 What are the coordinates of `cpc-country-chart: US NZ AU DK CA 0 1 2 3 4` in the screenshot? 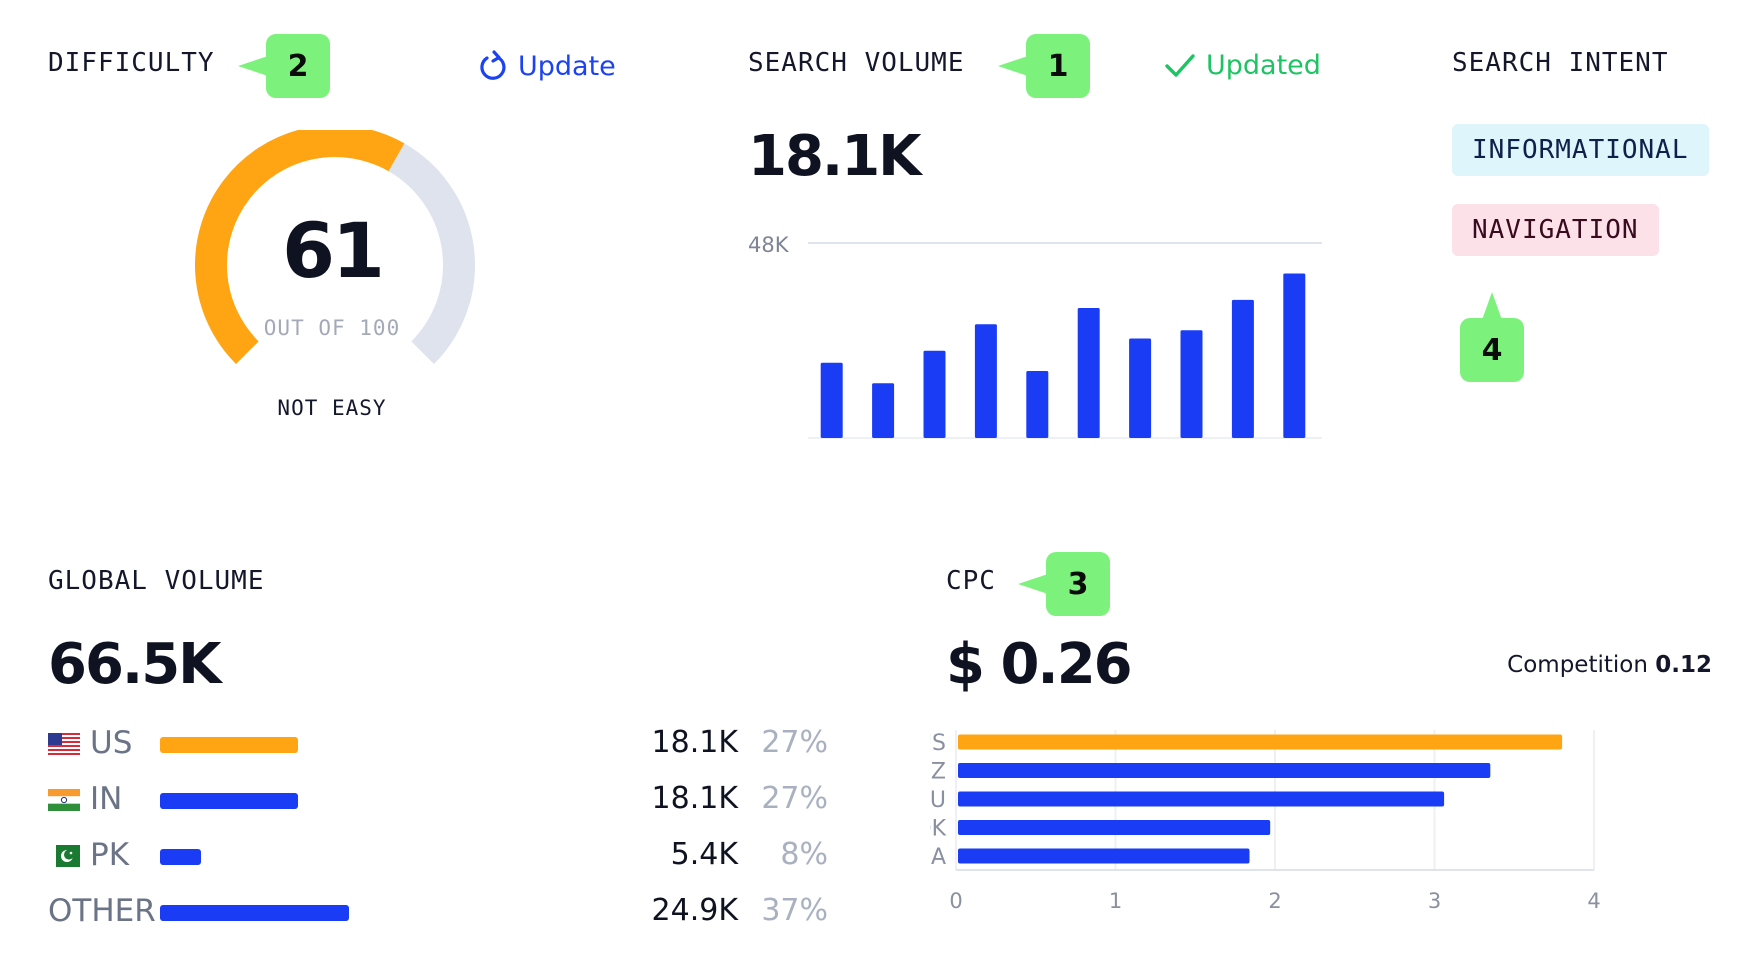 It's located at (1265, 821).